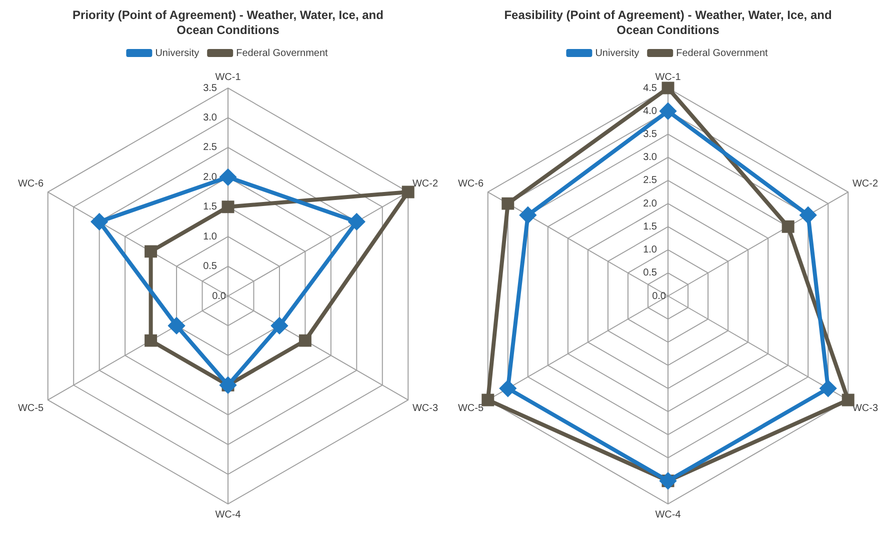  I want to click on y-tick-label: 4.0, so click(650, 111).